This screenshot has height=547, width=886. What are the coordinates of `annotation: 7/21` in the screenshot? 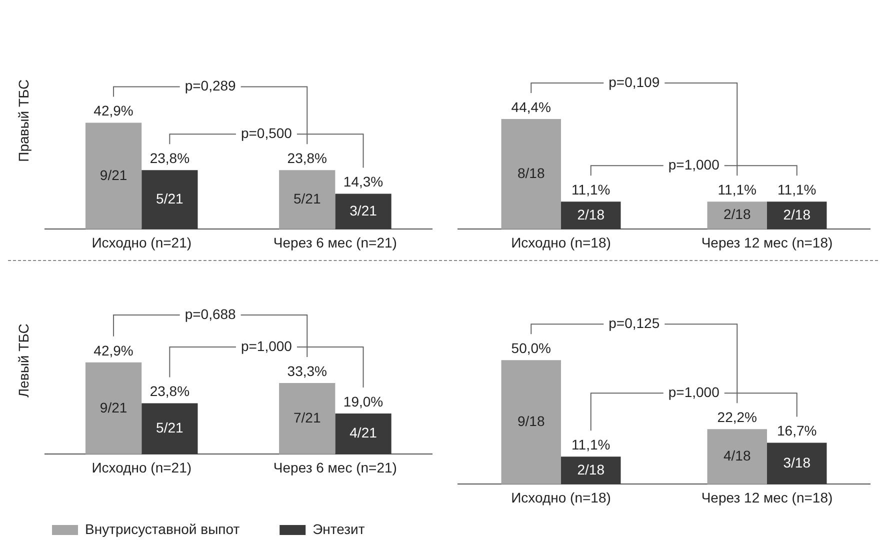 It's located at (307, 418).